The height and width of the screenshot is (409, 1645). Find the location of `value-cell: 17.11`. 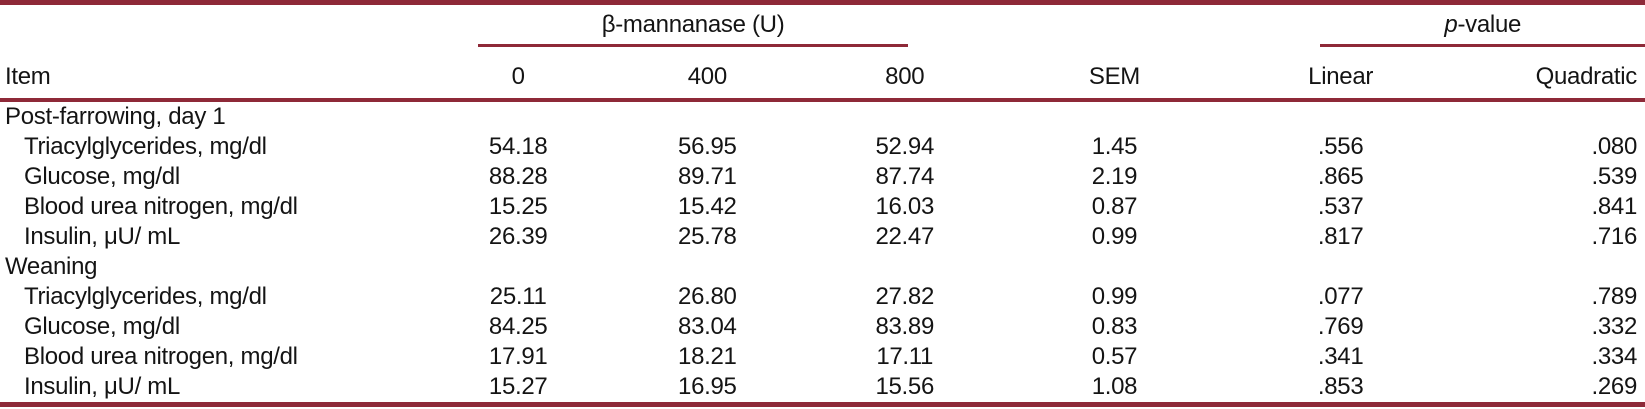

value-cell: 17.11 is located at coordinates (905, 356).